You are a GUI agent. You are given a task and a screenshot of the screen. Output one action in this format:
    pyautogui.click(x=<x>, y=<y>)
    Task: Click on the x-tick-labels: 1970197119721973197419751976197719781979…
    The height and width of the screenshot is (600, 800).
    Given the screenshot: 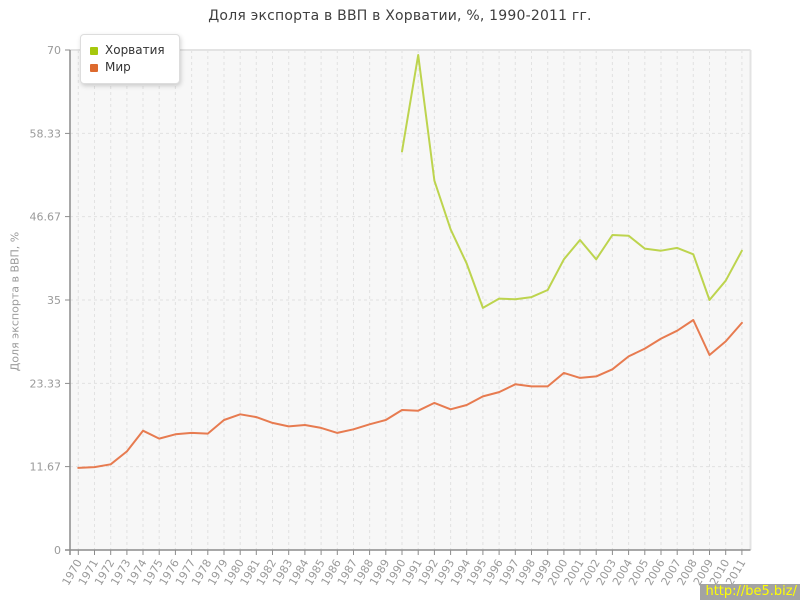 What is the action you would take?
    pyautogui.click(x=404, y=572)
    